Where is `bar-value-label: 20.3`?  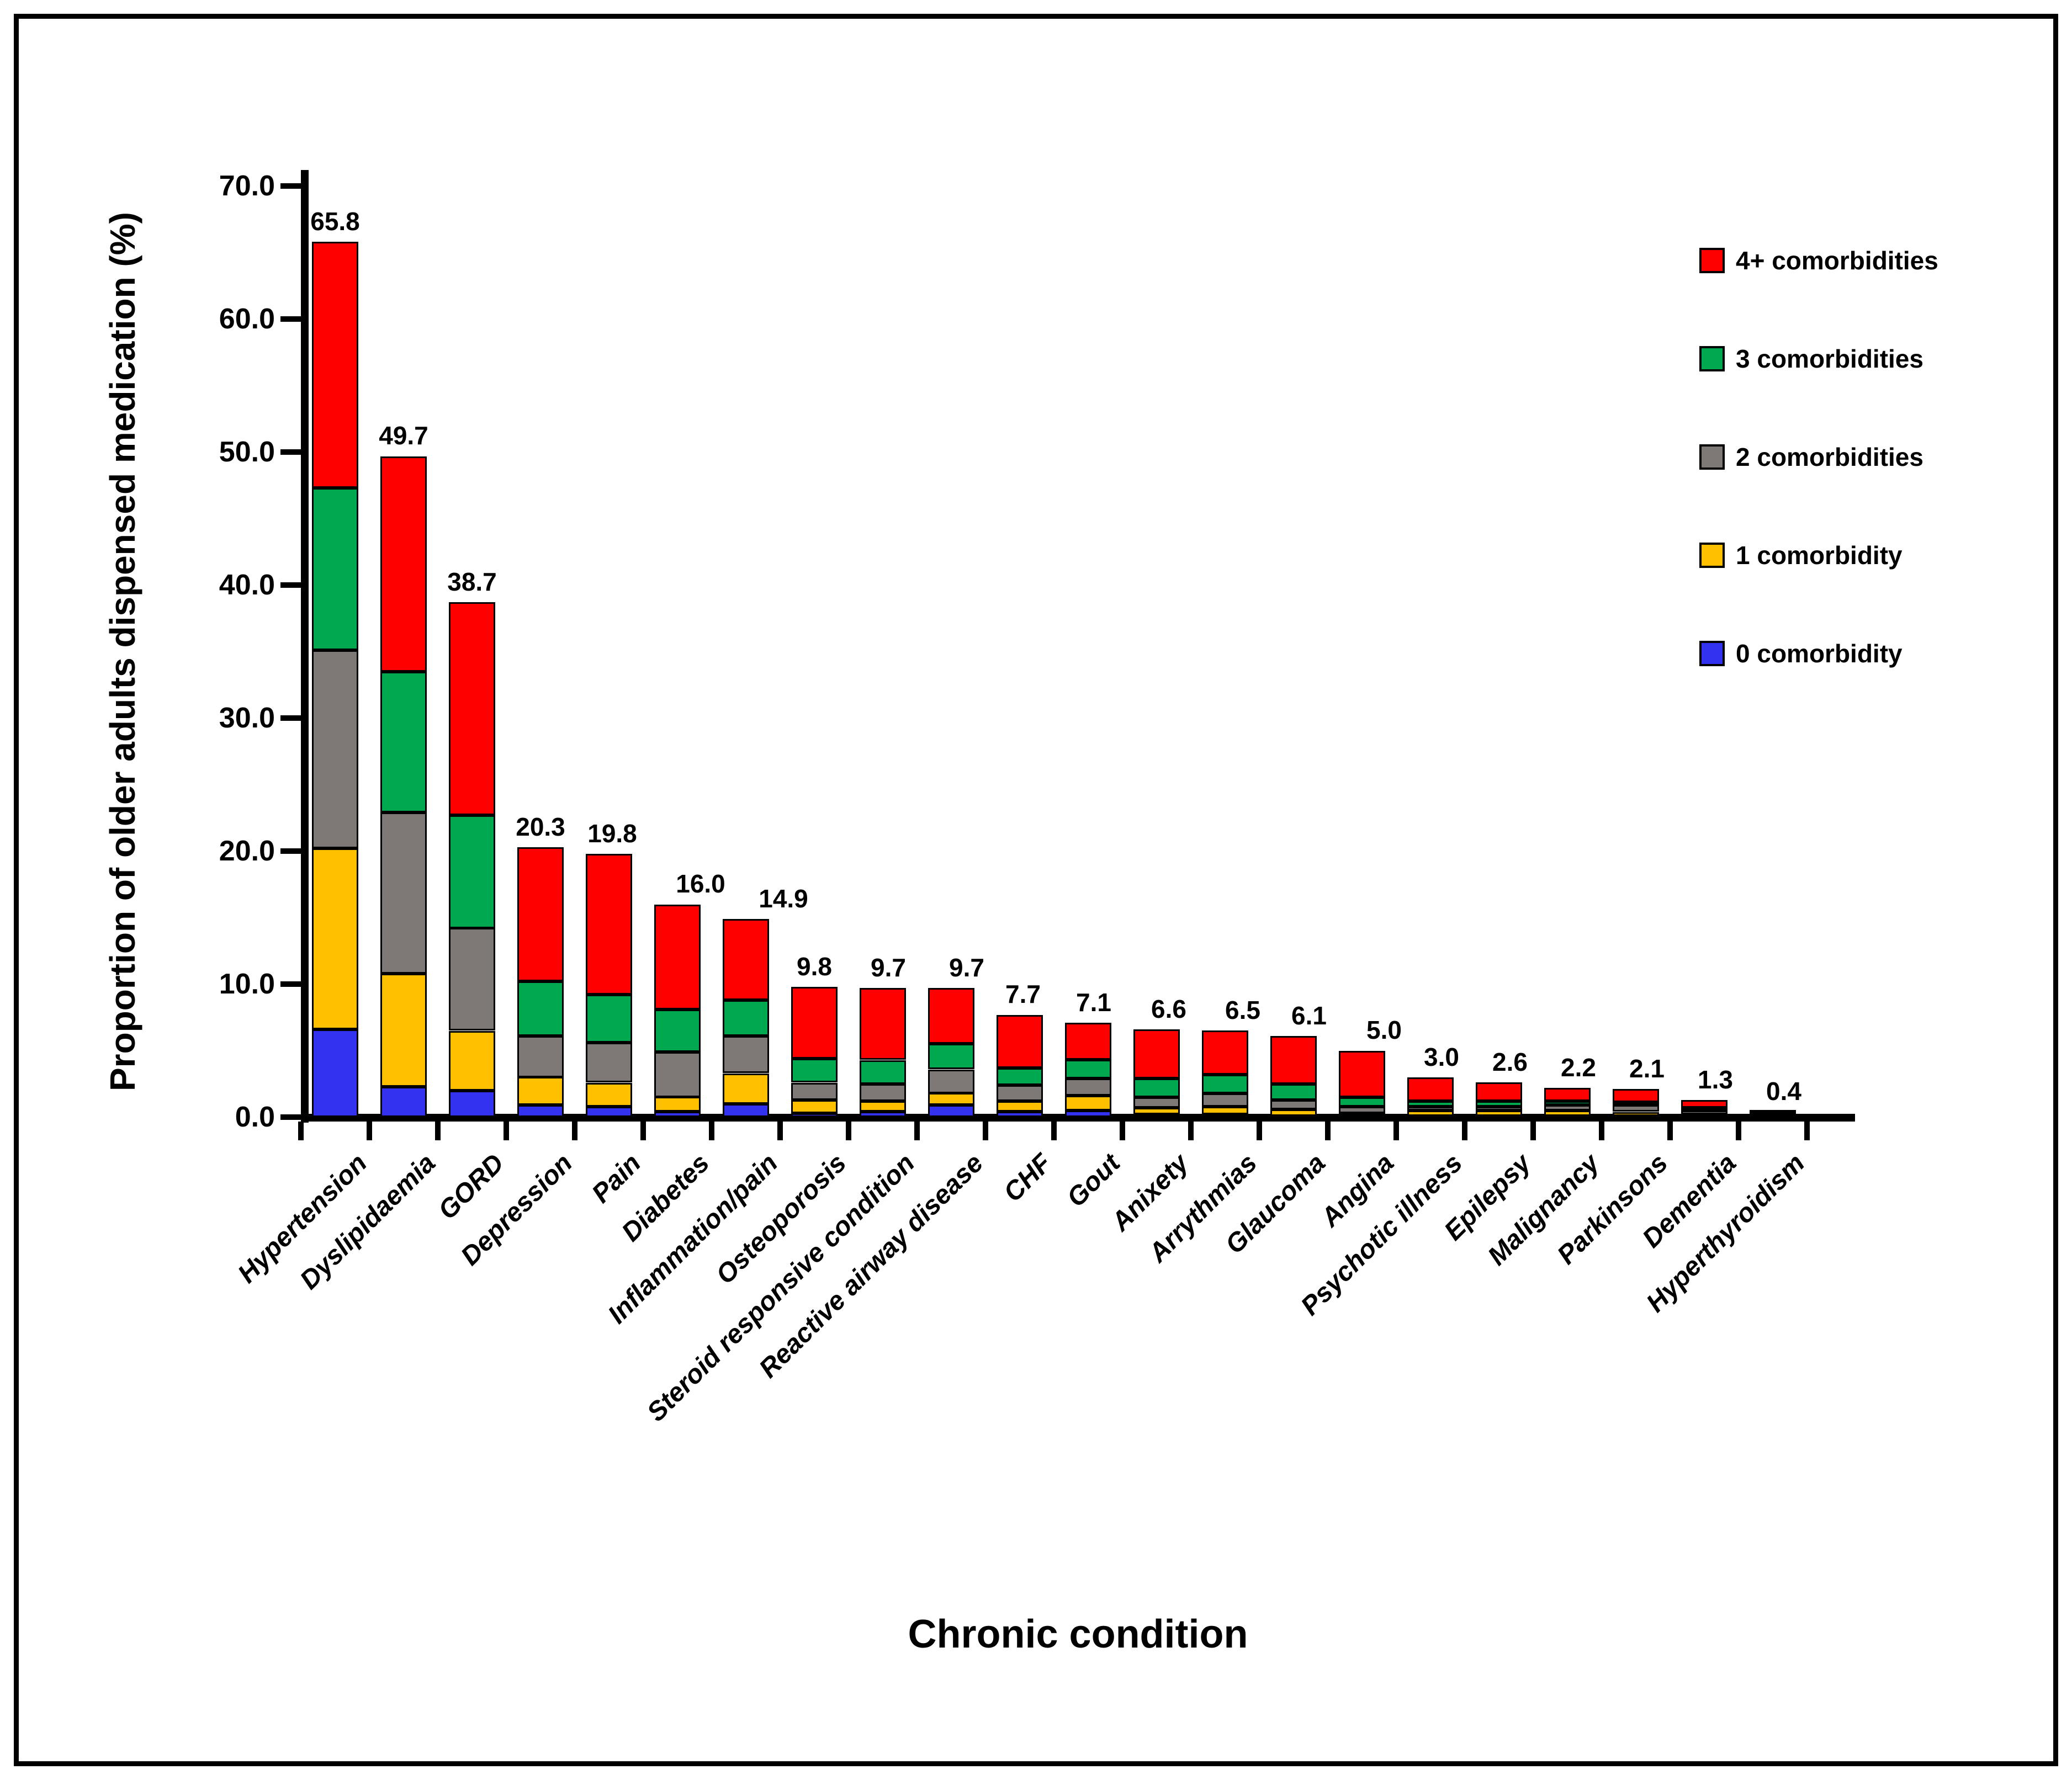 bar-value-label: 20.3 is located at coordinates (540, 827).